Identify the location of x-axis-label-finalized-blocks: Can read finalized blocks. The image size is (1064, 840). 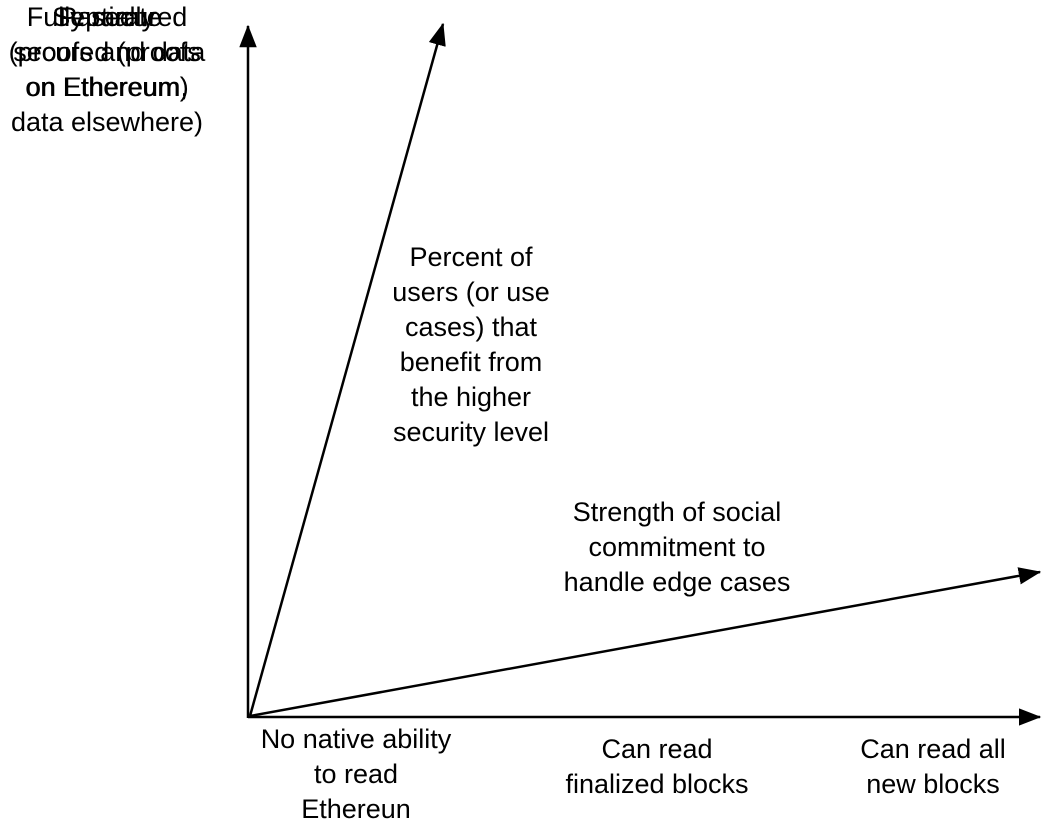
(657, 766).